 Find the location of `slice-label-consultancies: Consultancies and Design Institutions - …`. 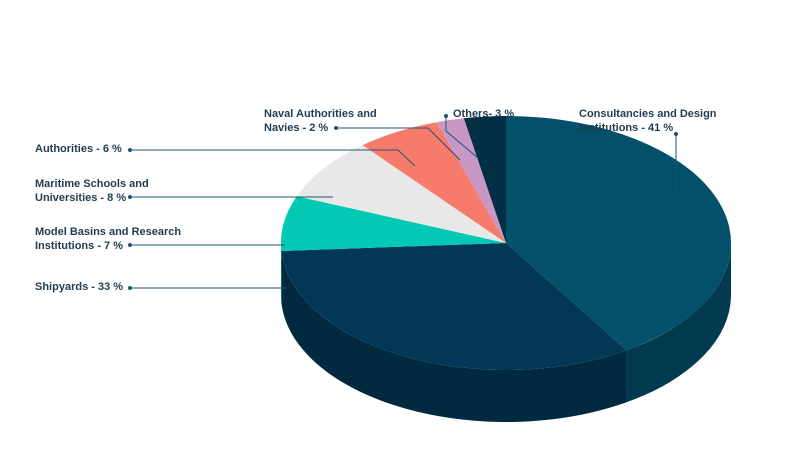

slice-label-consultancies: Consultancies and Design Institutions - … is located at coordinates (648, 121).